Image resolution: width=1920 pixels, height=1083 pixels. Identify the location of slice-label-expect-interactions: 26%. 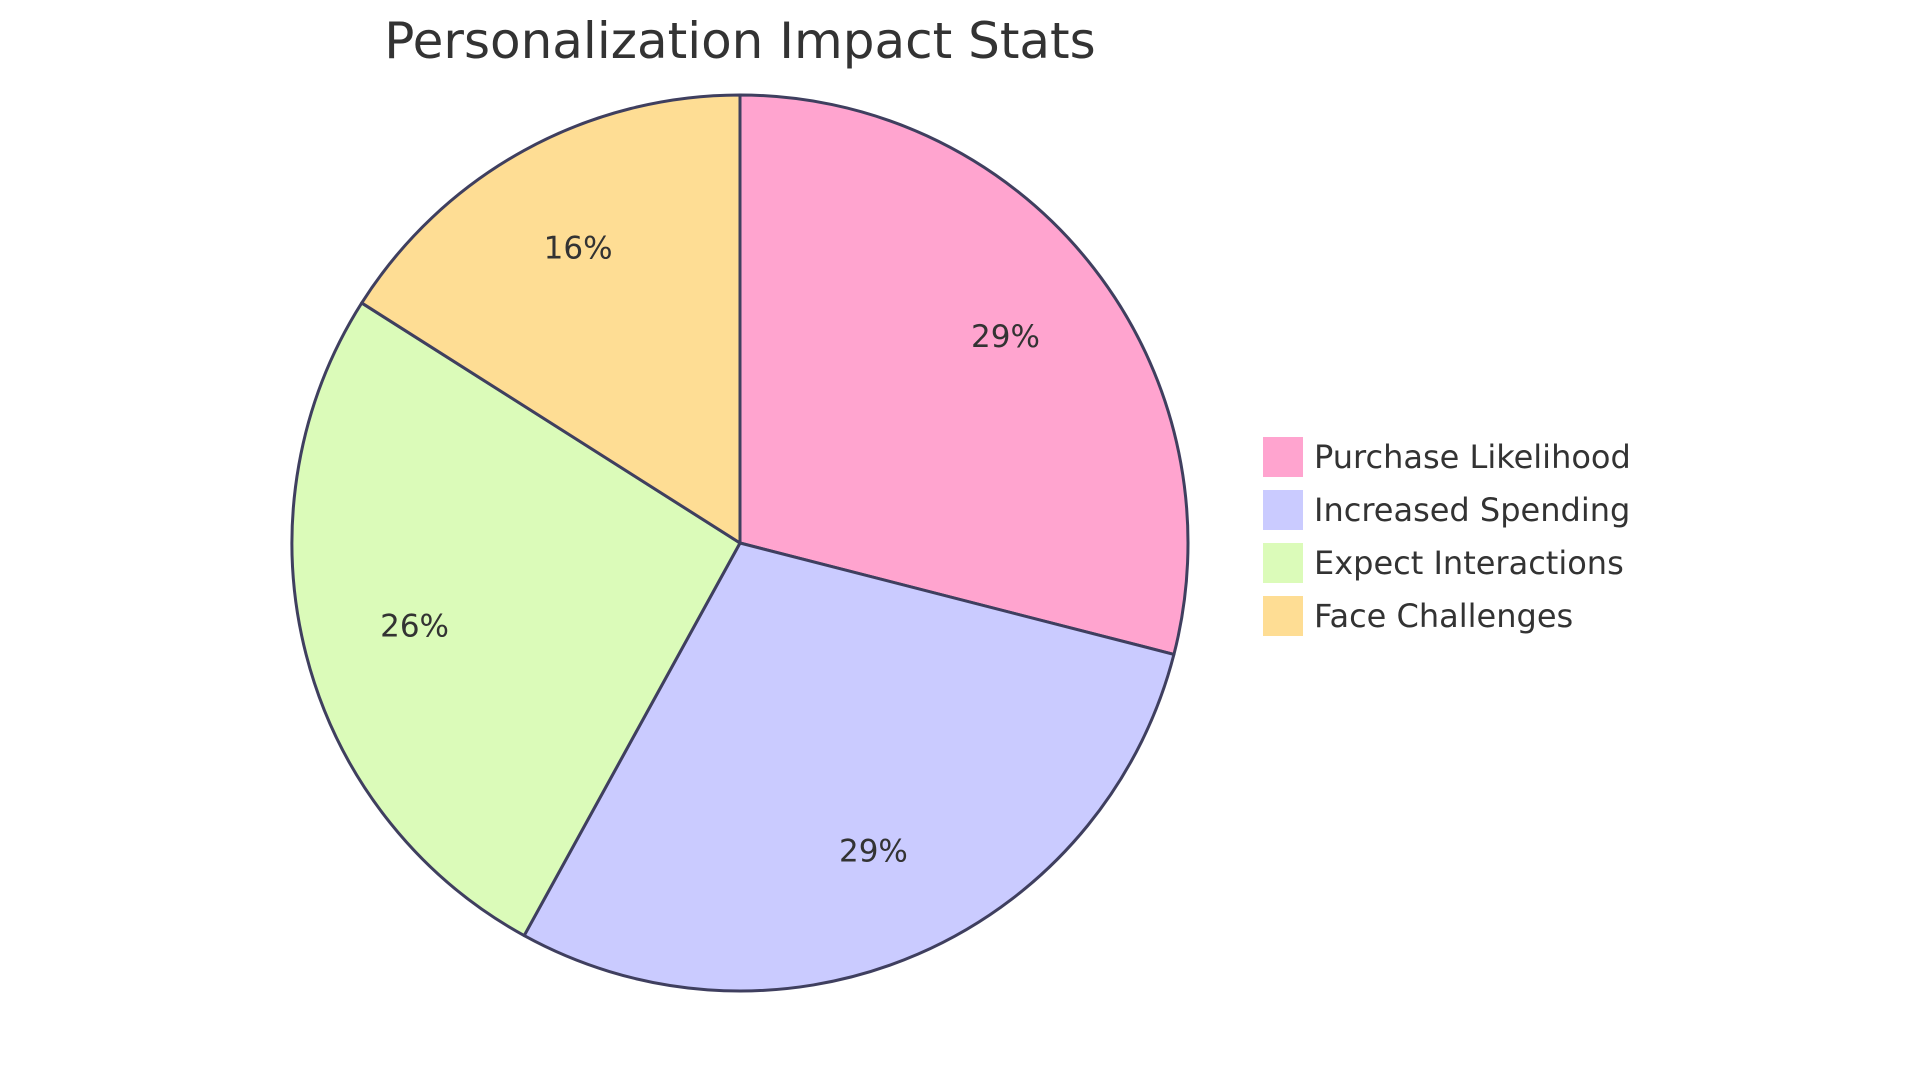
(414, 627).